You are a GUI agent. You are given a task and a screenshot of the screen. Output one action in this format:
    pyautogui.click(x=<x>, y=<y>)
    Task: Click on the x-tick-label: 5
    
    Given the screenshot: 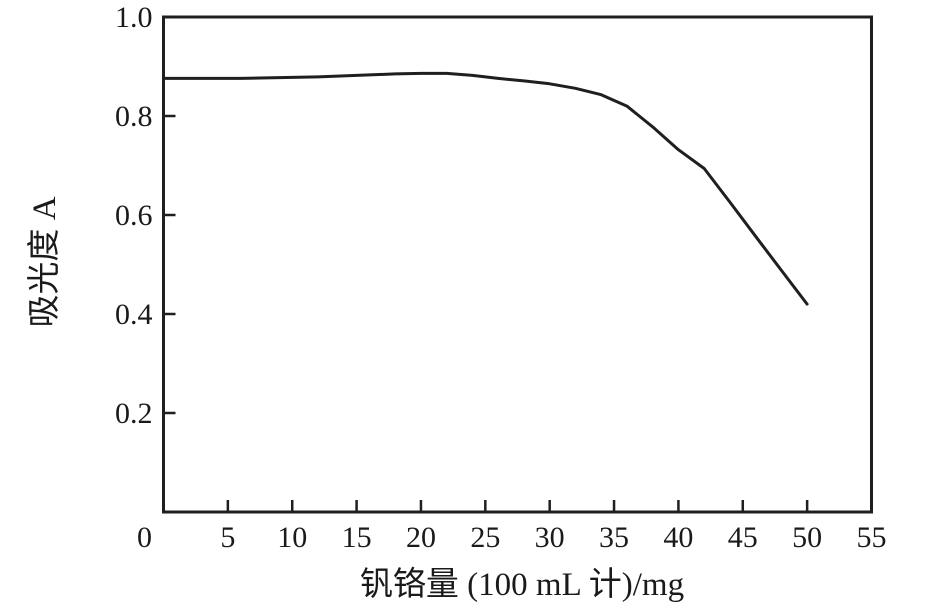 What is the action you would take?
    pyautogui.click(x=227, y=537)
    